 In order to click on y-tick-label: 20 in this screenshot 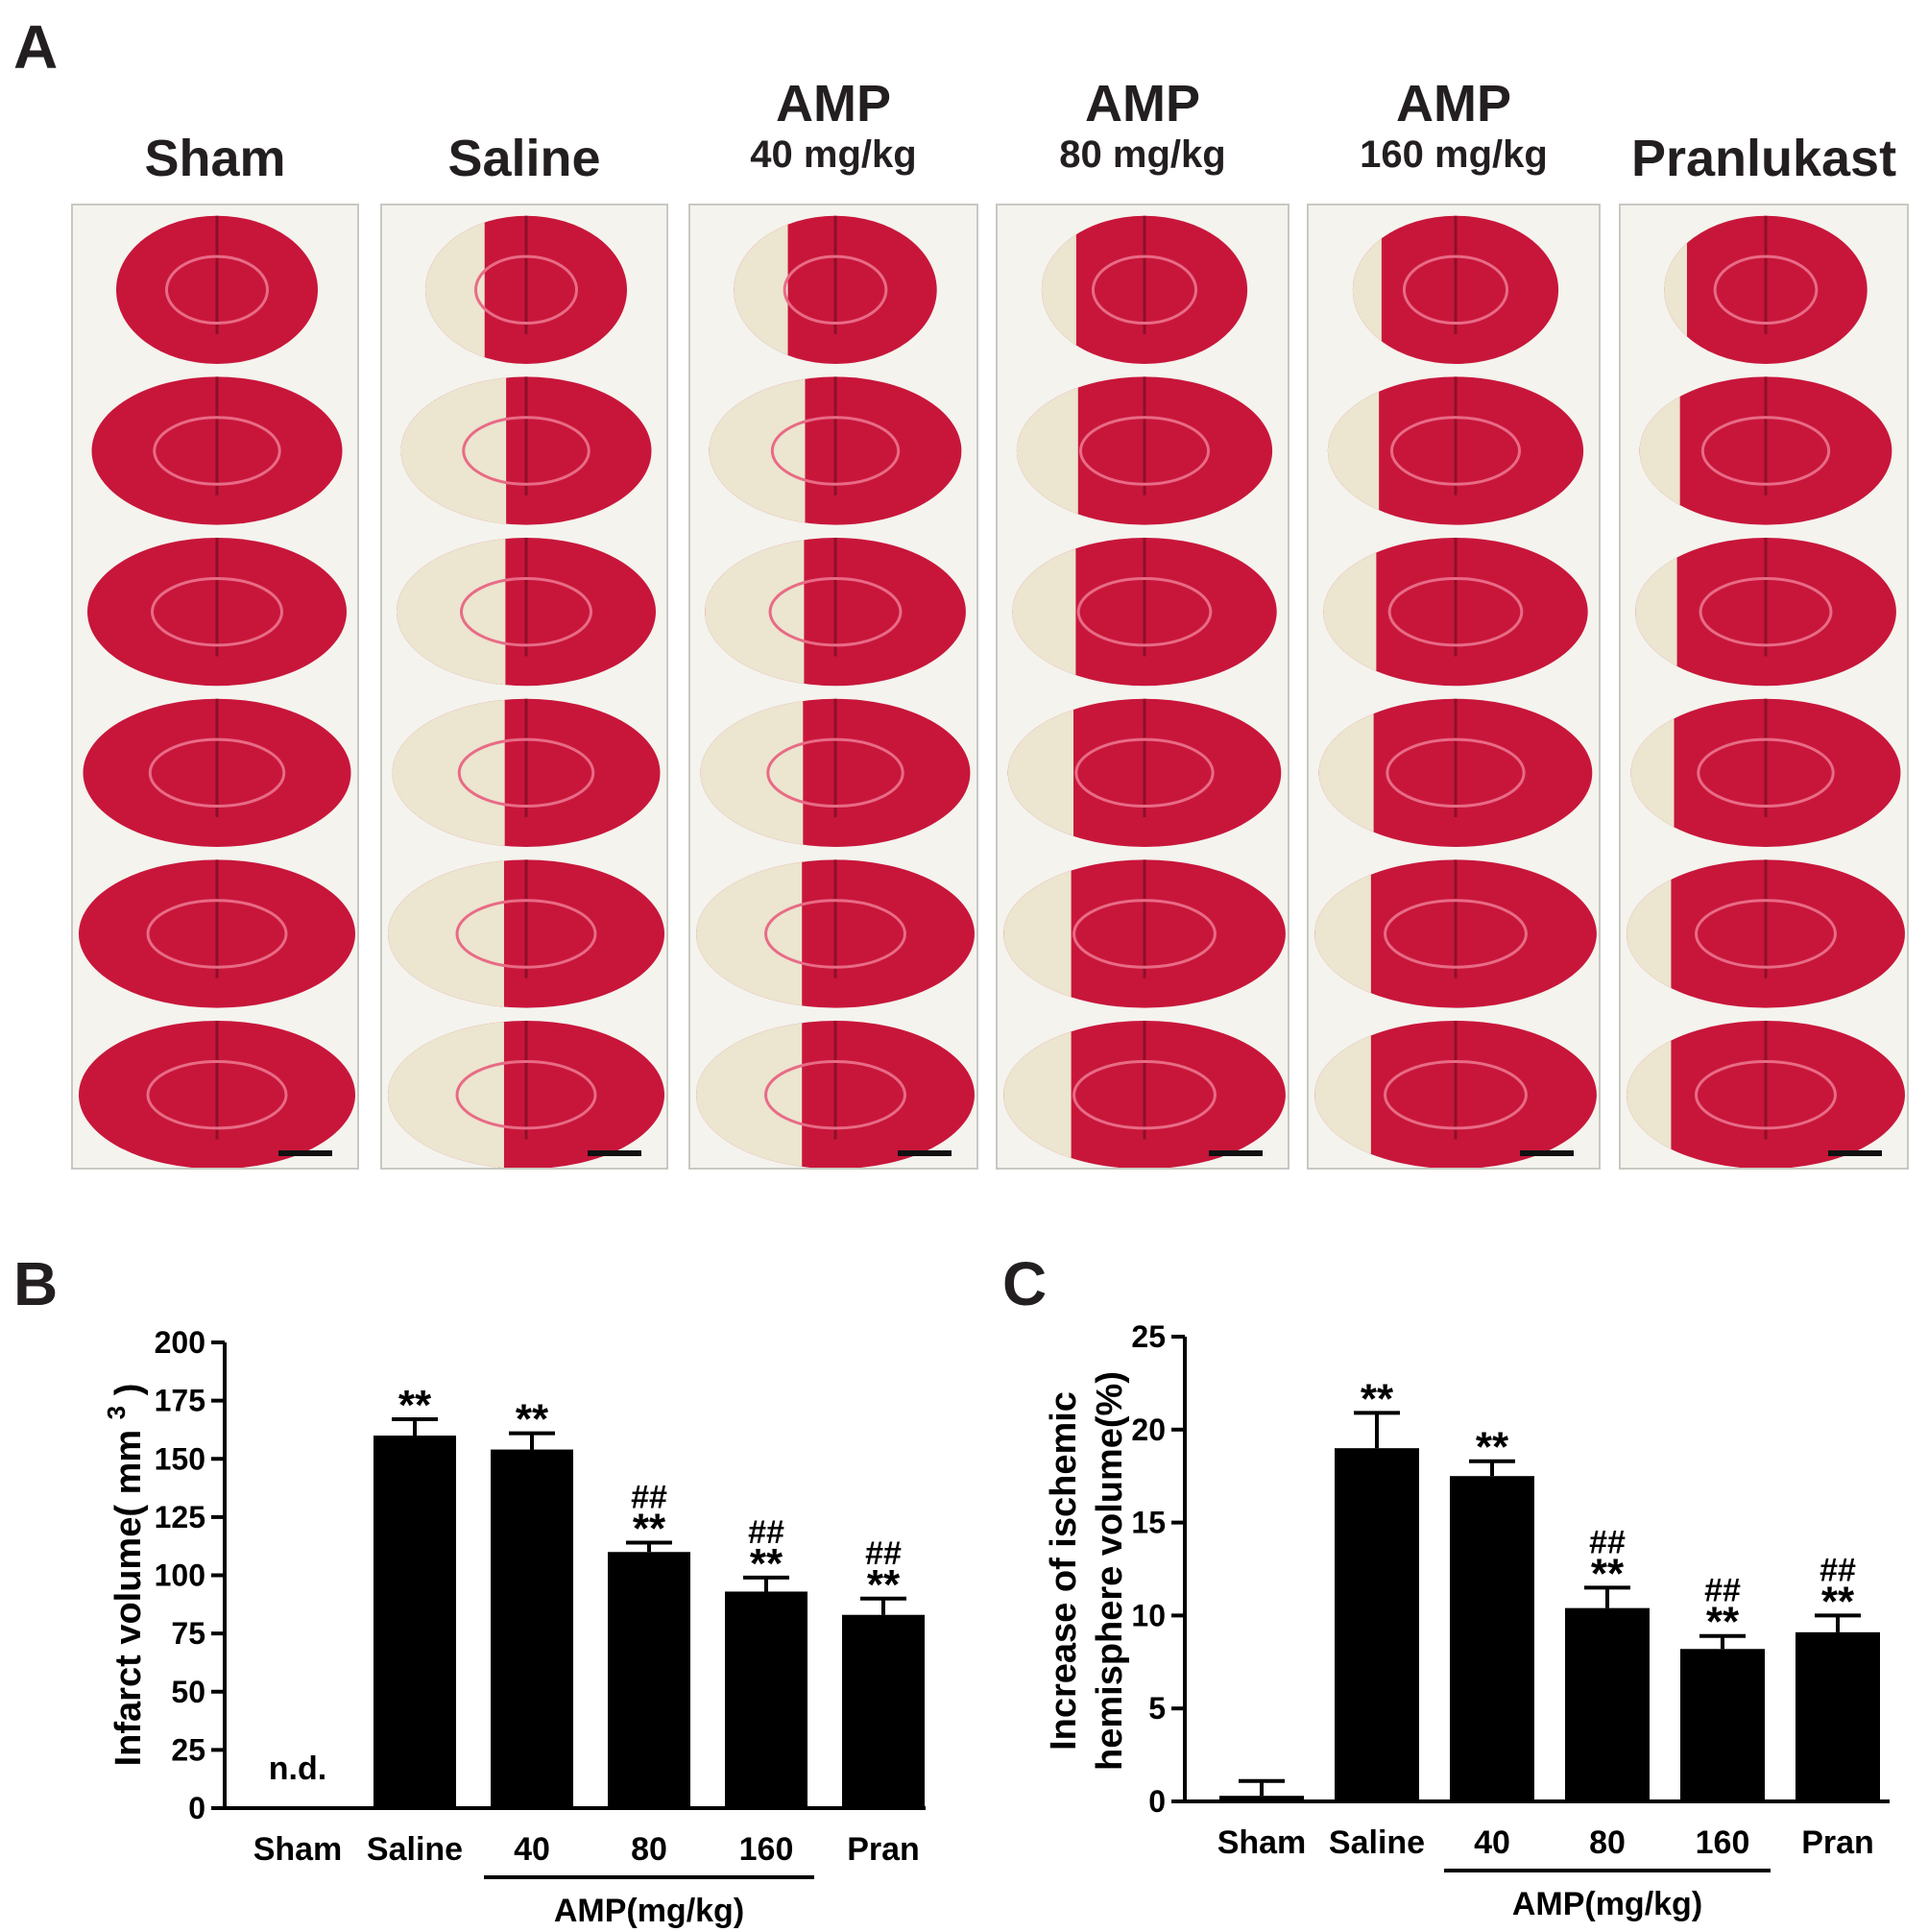, I will do `click(1148, 1430)`.